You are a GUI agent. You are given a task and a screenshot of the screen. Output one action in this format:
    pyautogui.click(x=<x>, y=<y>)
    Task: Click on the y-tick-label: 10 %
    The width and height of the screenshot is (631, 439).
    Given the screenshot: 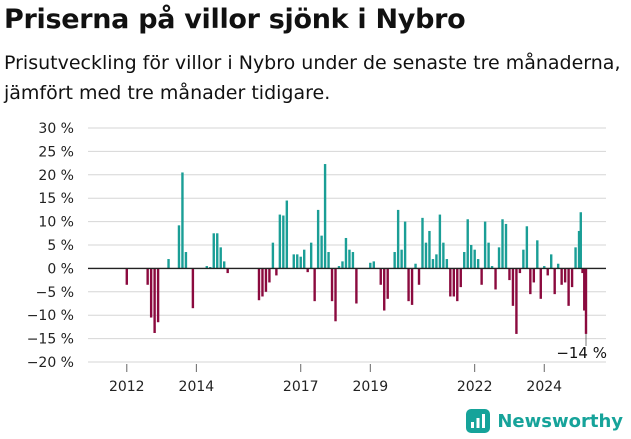 What is the action you would take?
    pyautogui.click(x=56, y=223)
    